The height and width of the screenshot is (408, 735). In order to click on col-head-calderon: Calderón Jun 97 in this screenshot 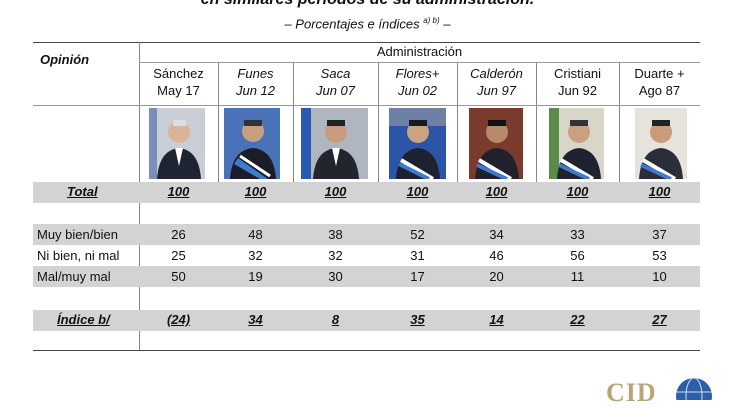, I will do `click(496, 82)`.